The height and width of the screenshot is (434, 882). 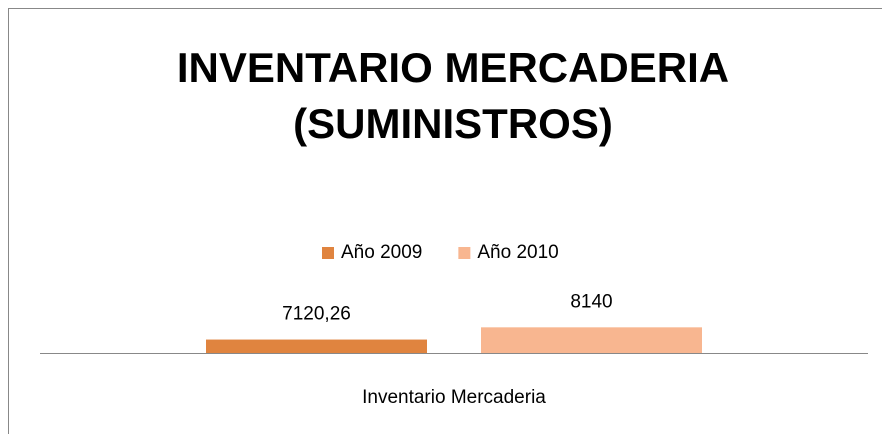 I want to click on data-label: 8140, so click(x=591, y=301).